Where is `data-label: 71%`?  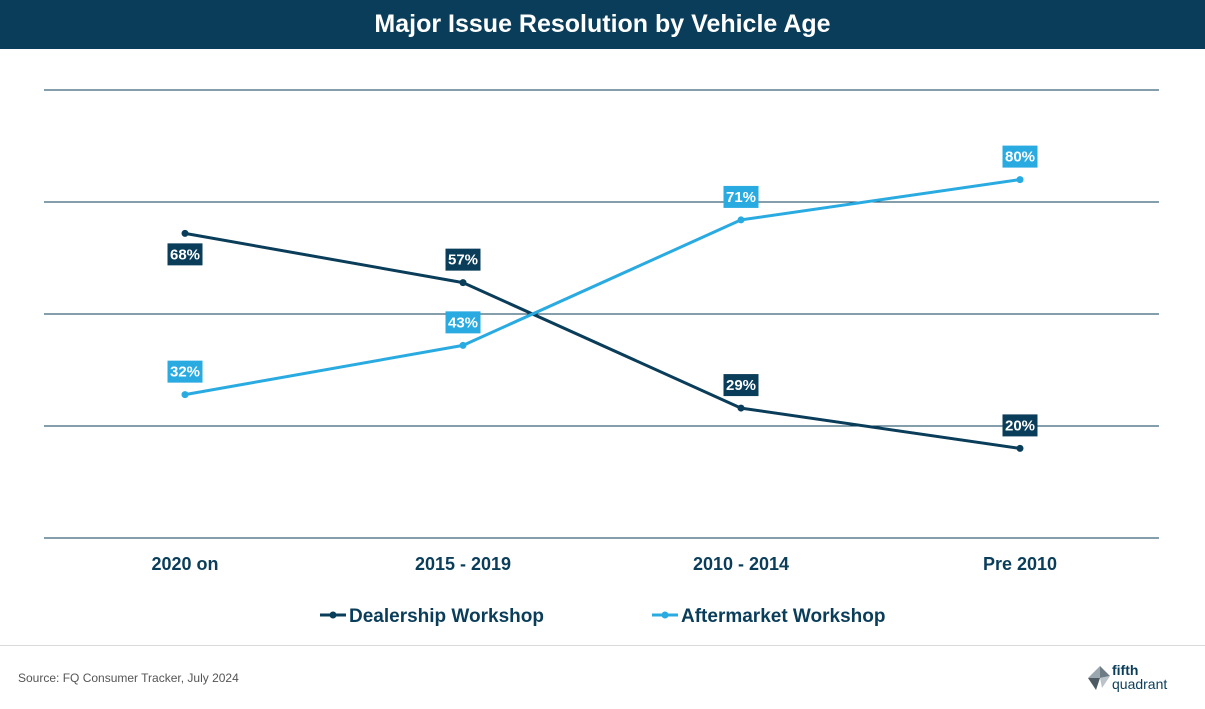
data-label: 71% is located at coordinates (741, 196).